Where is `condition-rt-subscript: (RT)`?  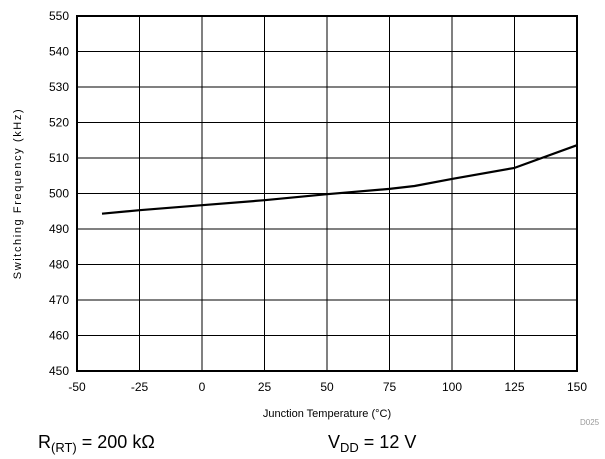 condition-rt-subscript: (RT) is located at coordinates (64, 447).